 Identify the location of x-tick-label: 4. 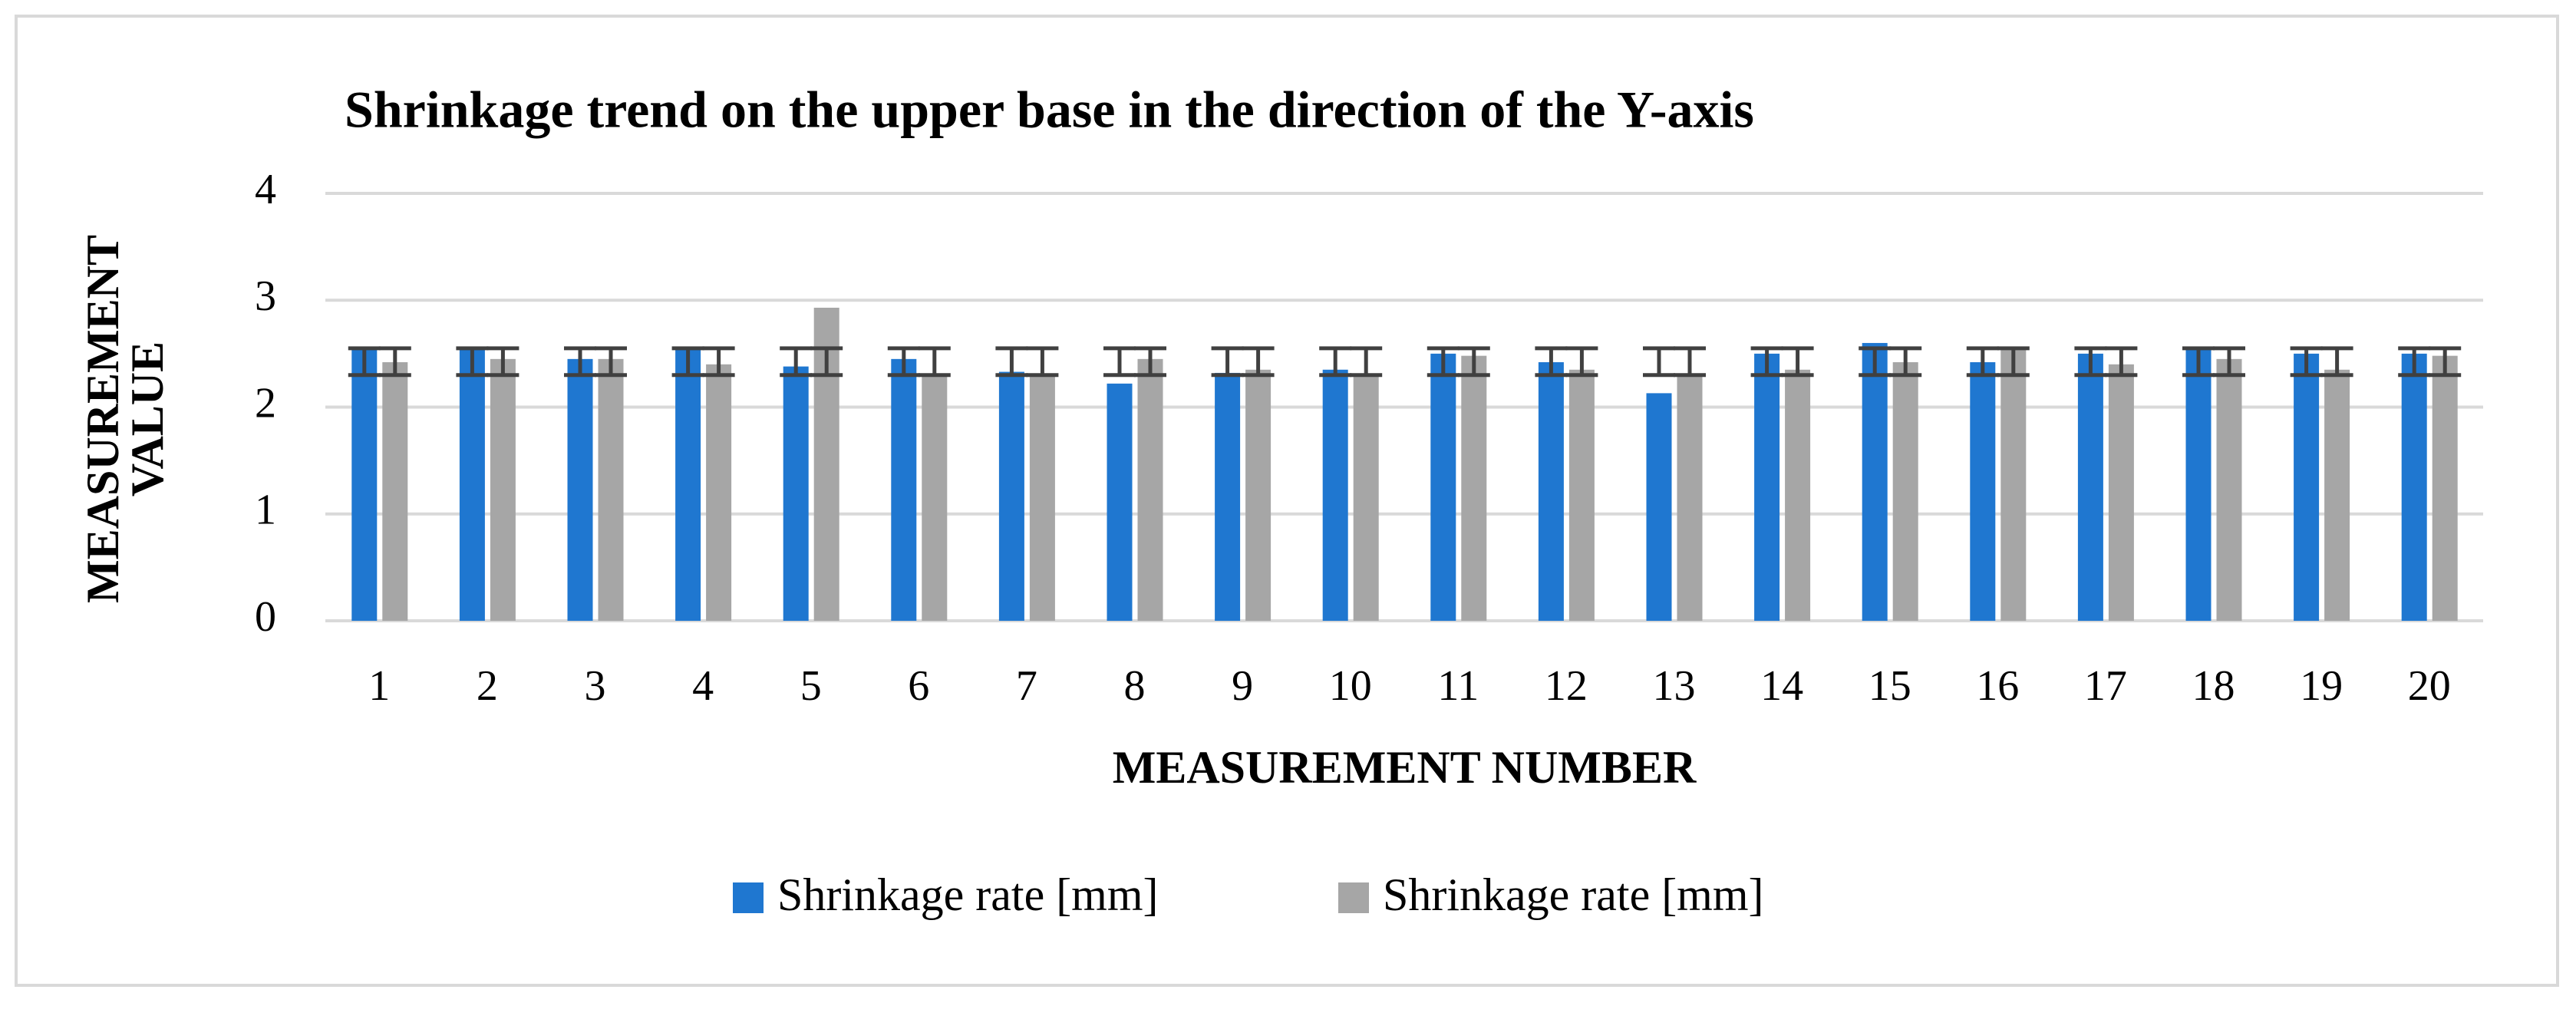
(703, 686).